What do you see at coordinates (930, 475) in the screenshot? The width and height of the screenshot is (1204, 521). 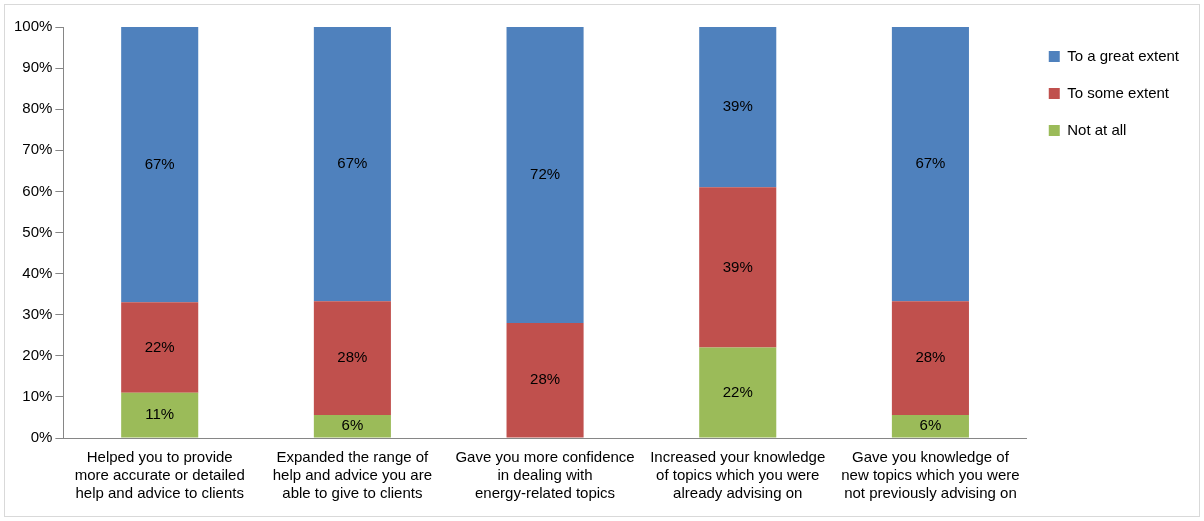 I see `x-tick-label: Gave you knowledge of new topics which you were not previously advising on` at bounding box center [930, 475].